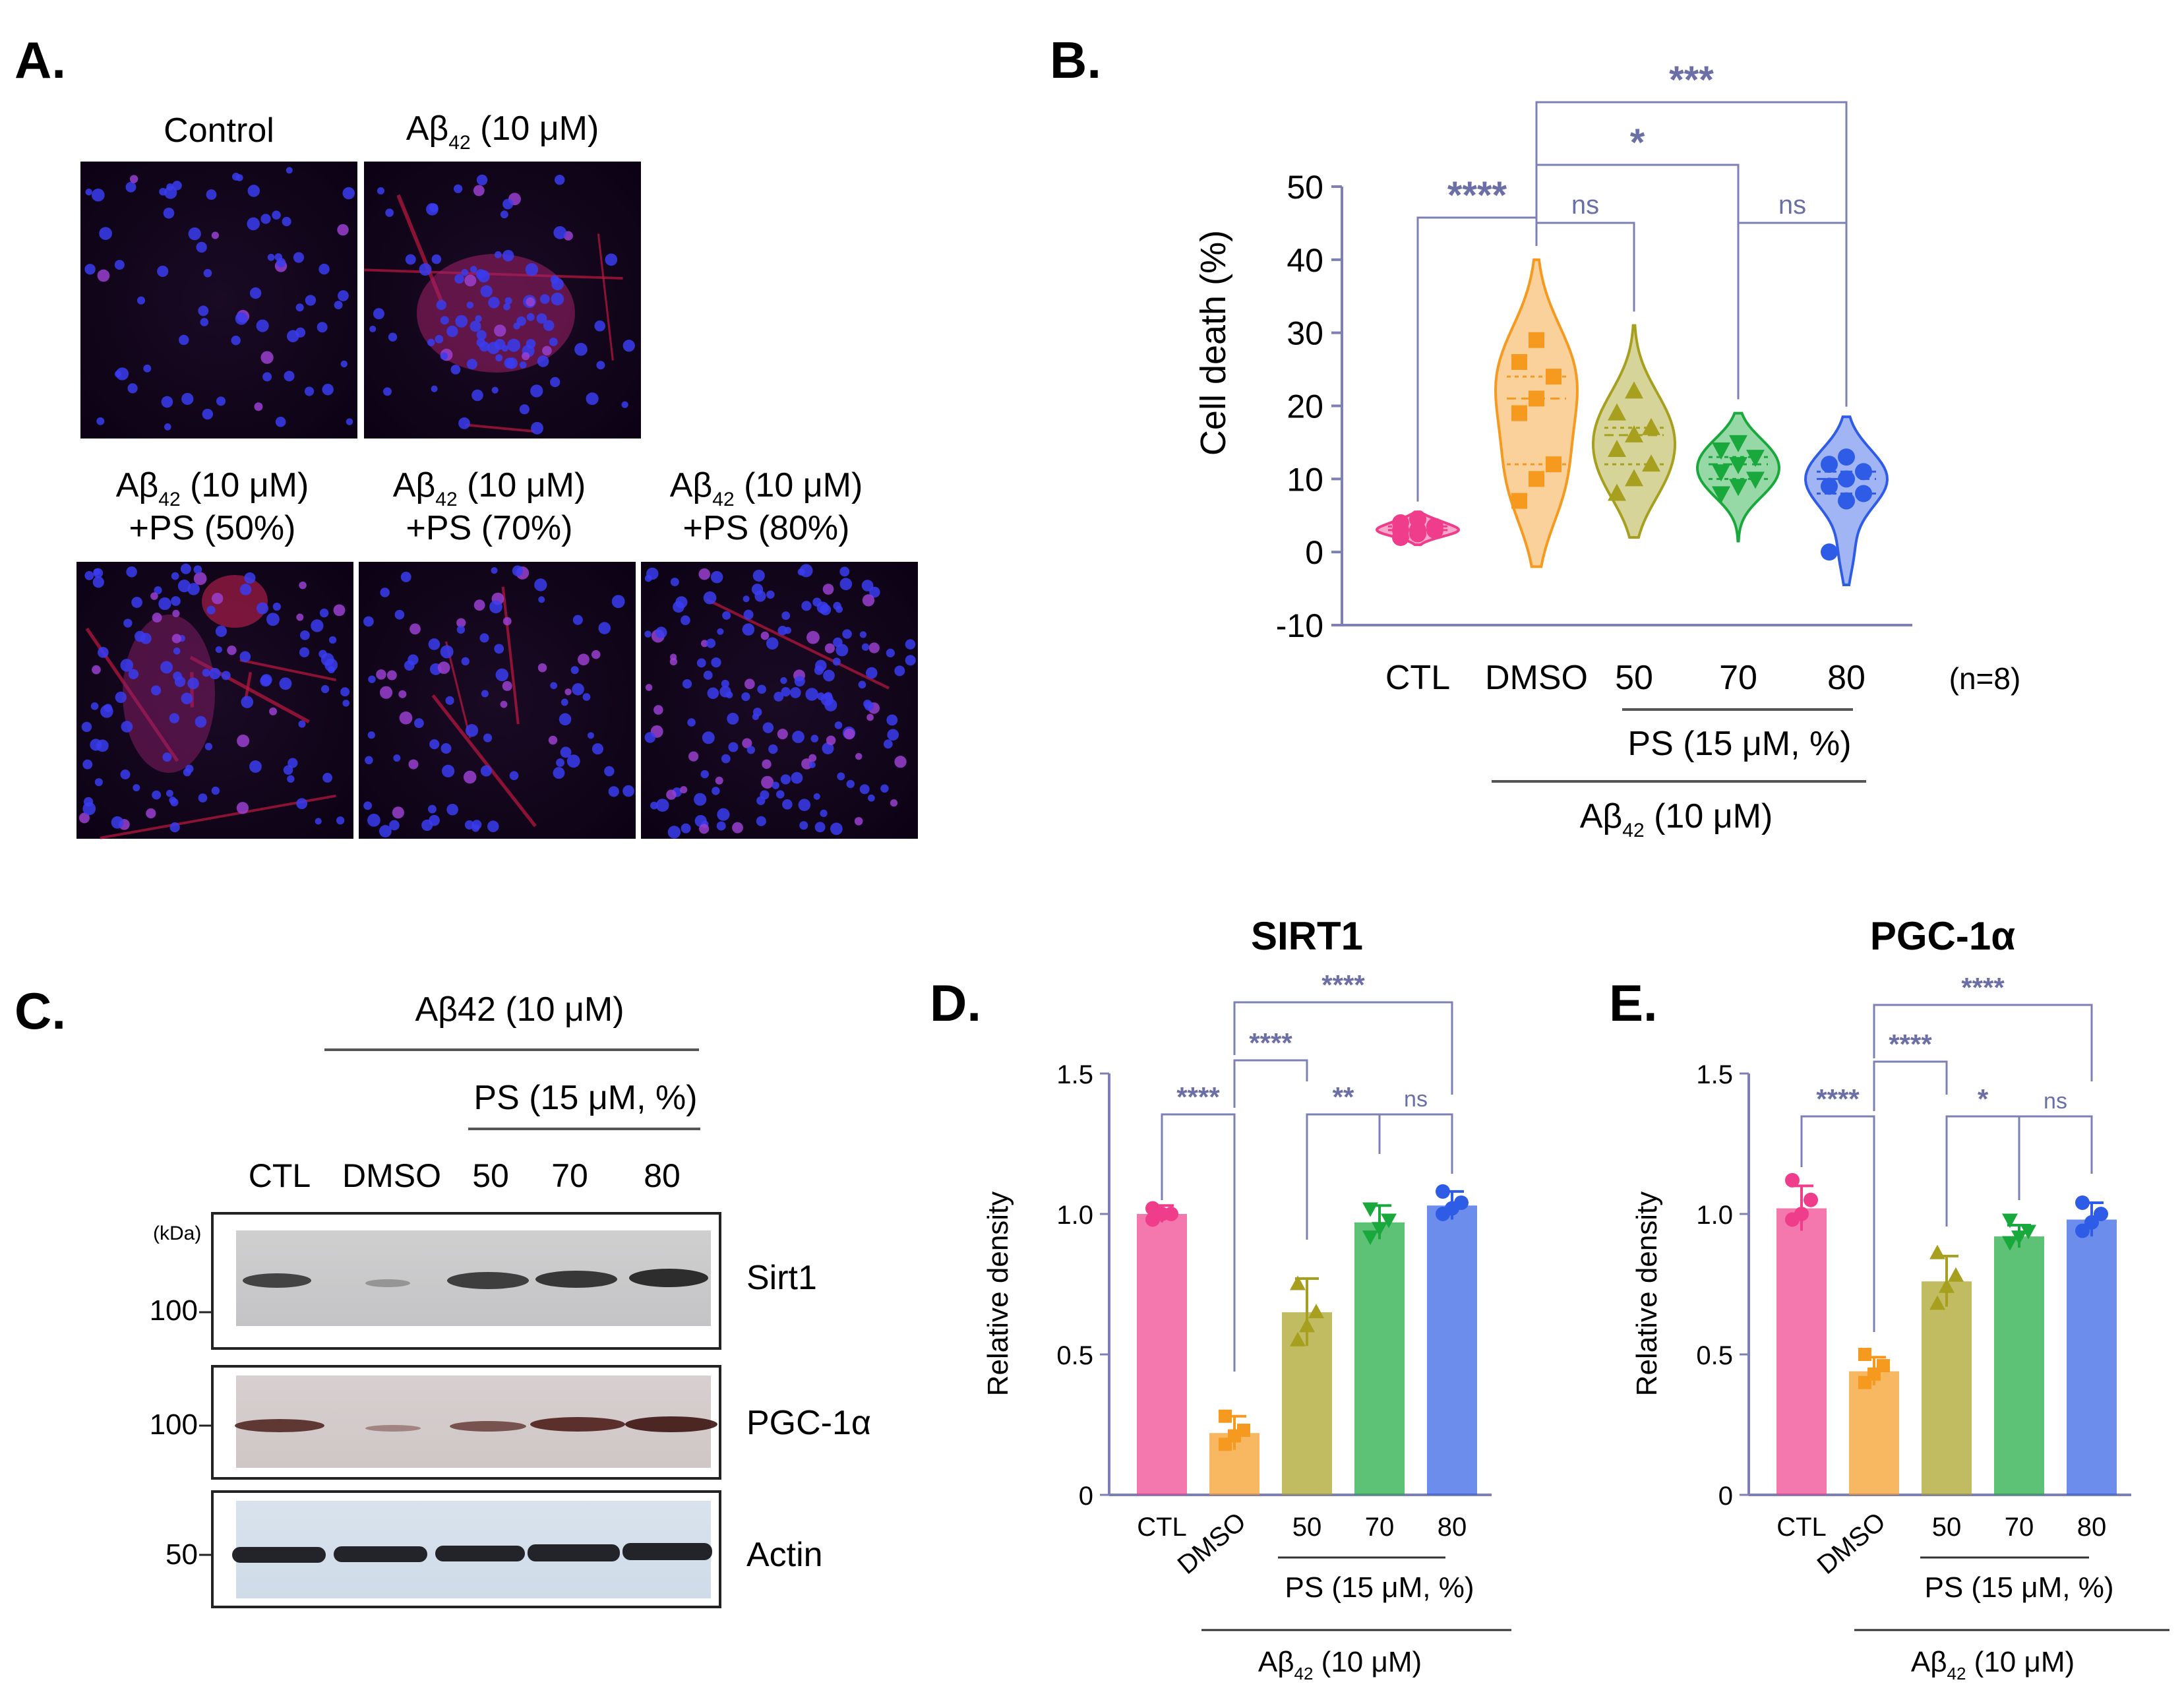 The height and width of the screenshot is (1694, 2184). What do you see at coordinates (494, 1549) in the screenshot?
I see `blot-actin: 50 Actin` at bounding box center [494, 1549].